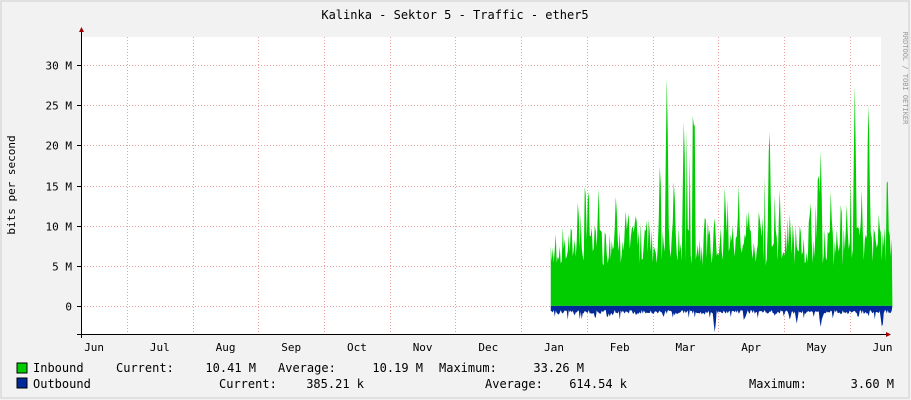 This screenshot has height=400, width=911. What do you see at coordinates (62, 384) in the screenshot?
I see `legend-name-outbound: Outbound` at bounding box center [62, 384].